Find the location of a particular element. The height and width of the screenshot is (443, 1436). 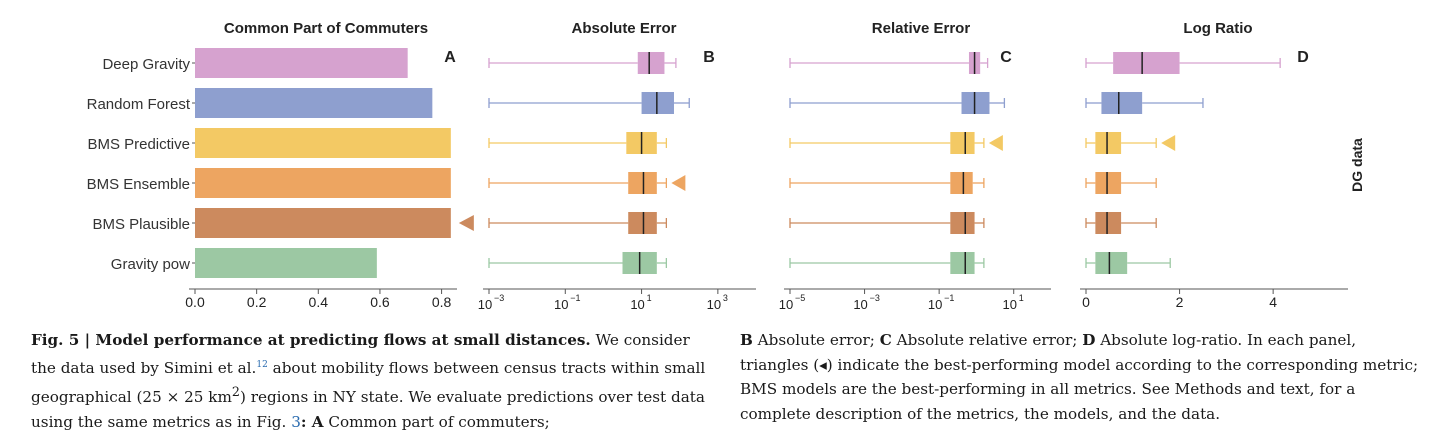

x-tick-exponent: 3 is located at coordinates (725, 298).